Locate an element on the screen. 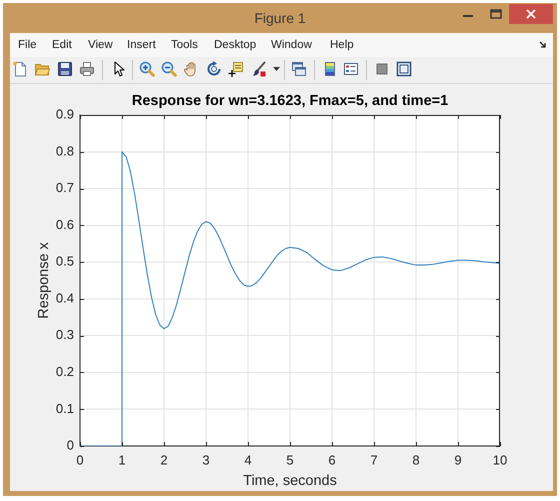  text: View is located at coordinates (100, 45).